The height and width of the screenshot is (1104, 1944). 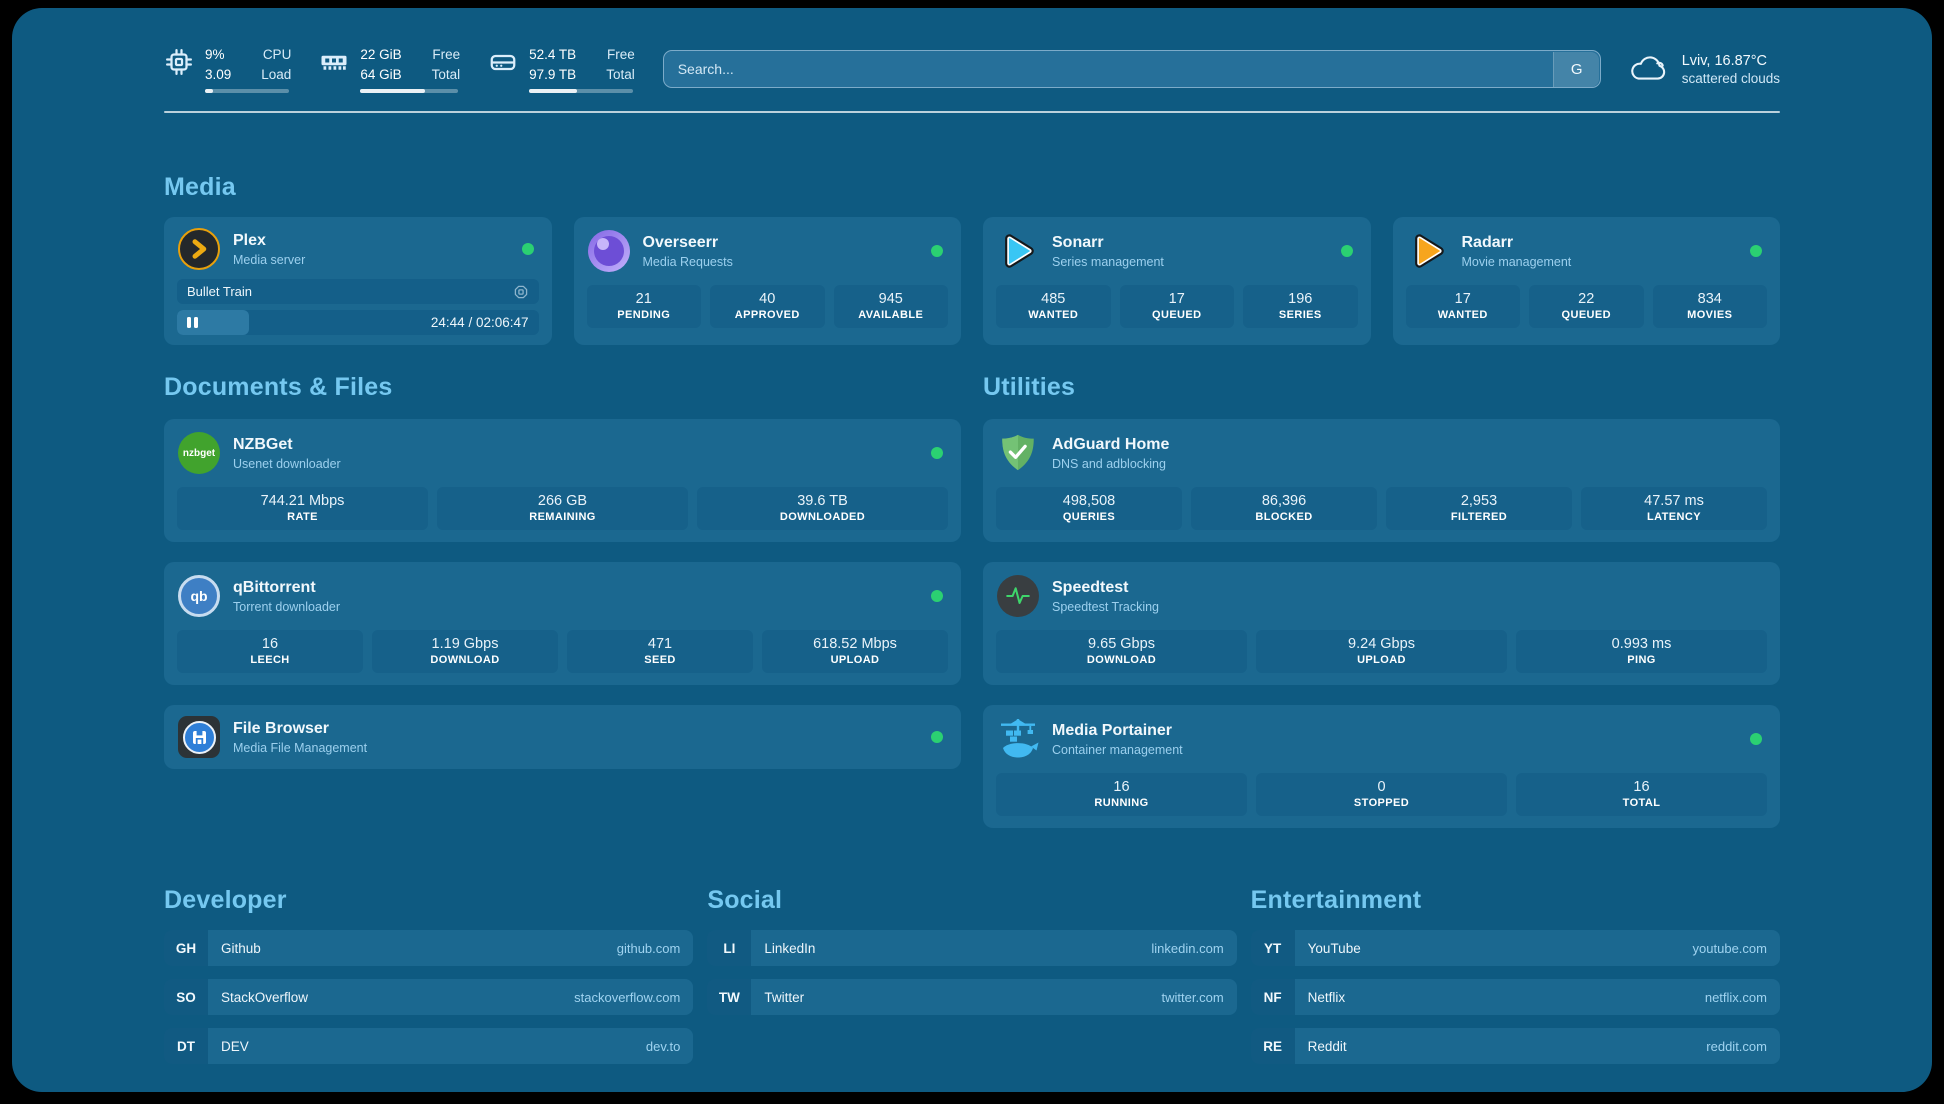 I want to click on adguard-icon, so click(x=1018, y=453).